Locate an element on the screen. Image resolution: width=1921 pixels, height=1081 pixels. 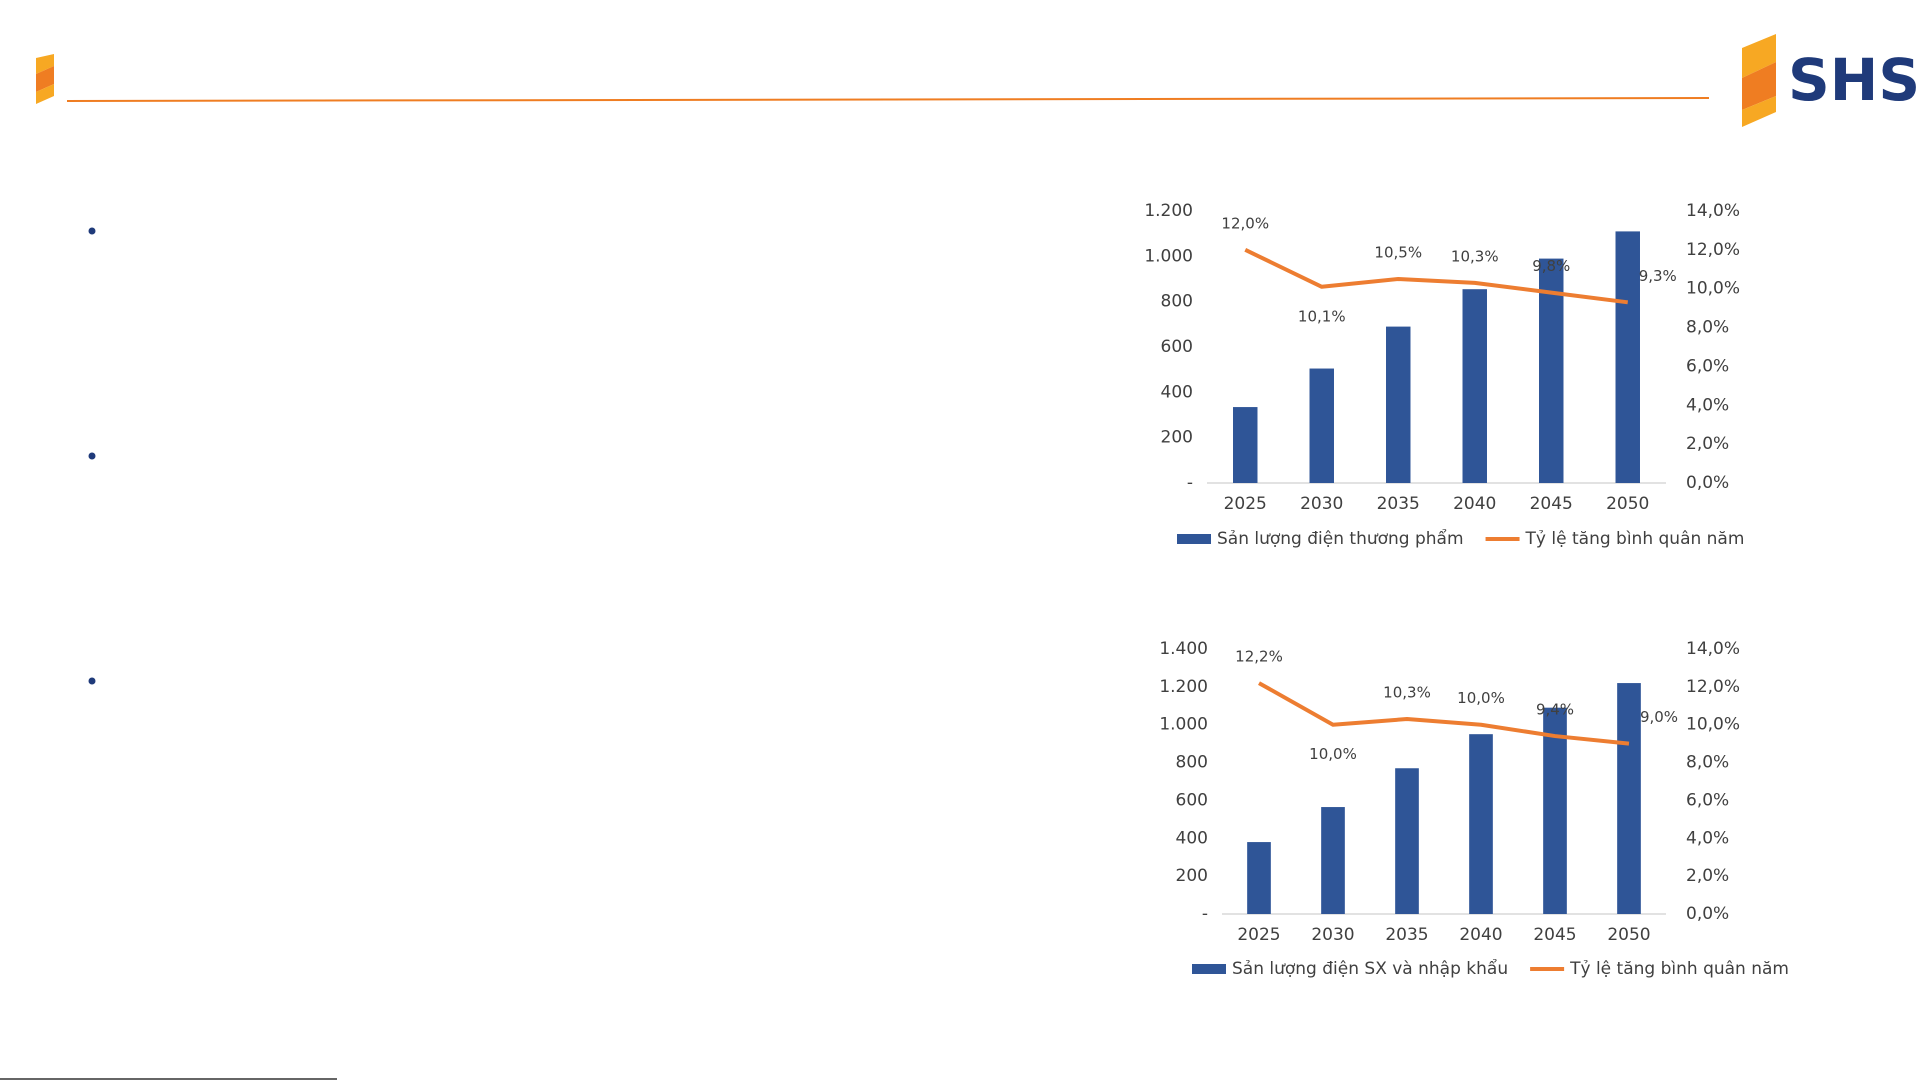
legend-label: Sản lượng điện SX và nhập khẩu is located at coordinates (1370, 968).